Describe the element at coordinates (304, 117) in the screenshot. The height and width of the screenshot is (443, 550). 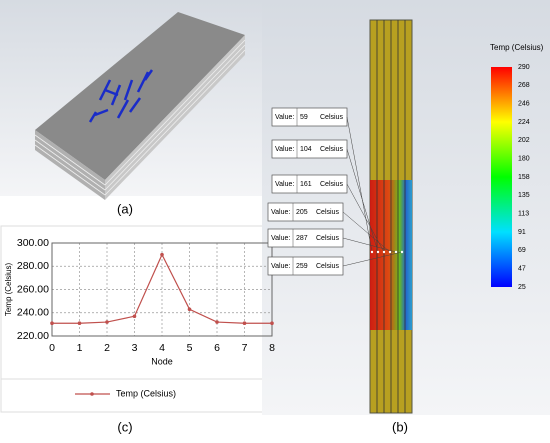
I see `probe-value: 59` at that location.